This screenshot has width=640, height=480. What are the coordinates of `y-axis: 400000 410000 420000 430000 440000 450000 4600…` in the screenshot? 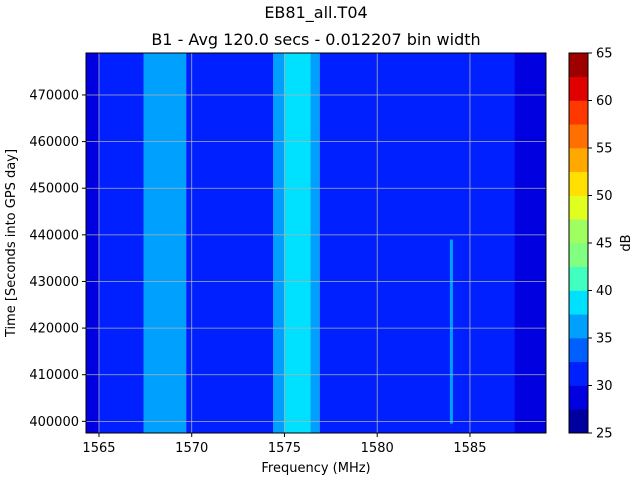 It's located at (57, 259).